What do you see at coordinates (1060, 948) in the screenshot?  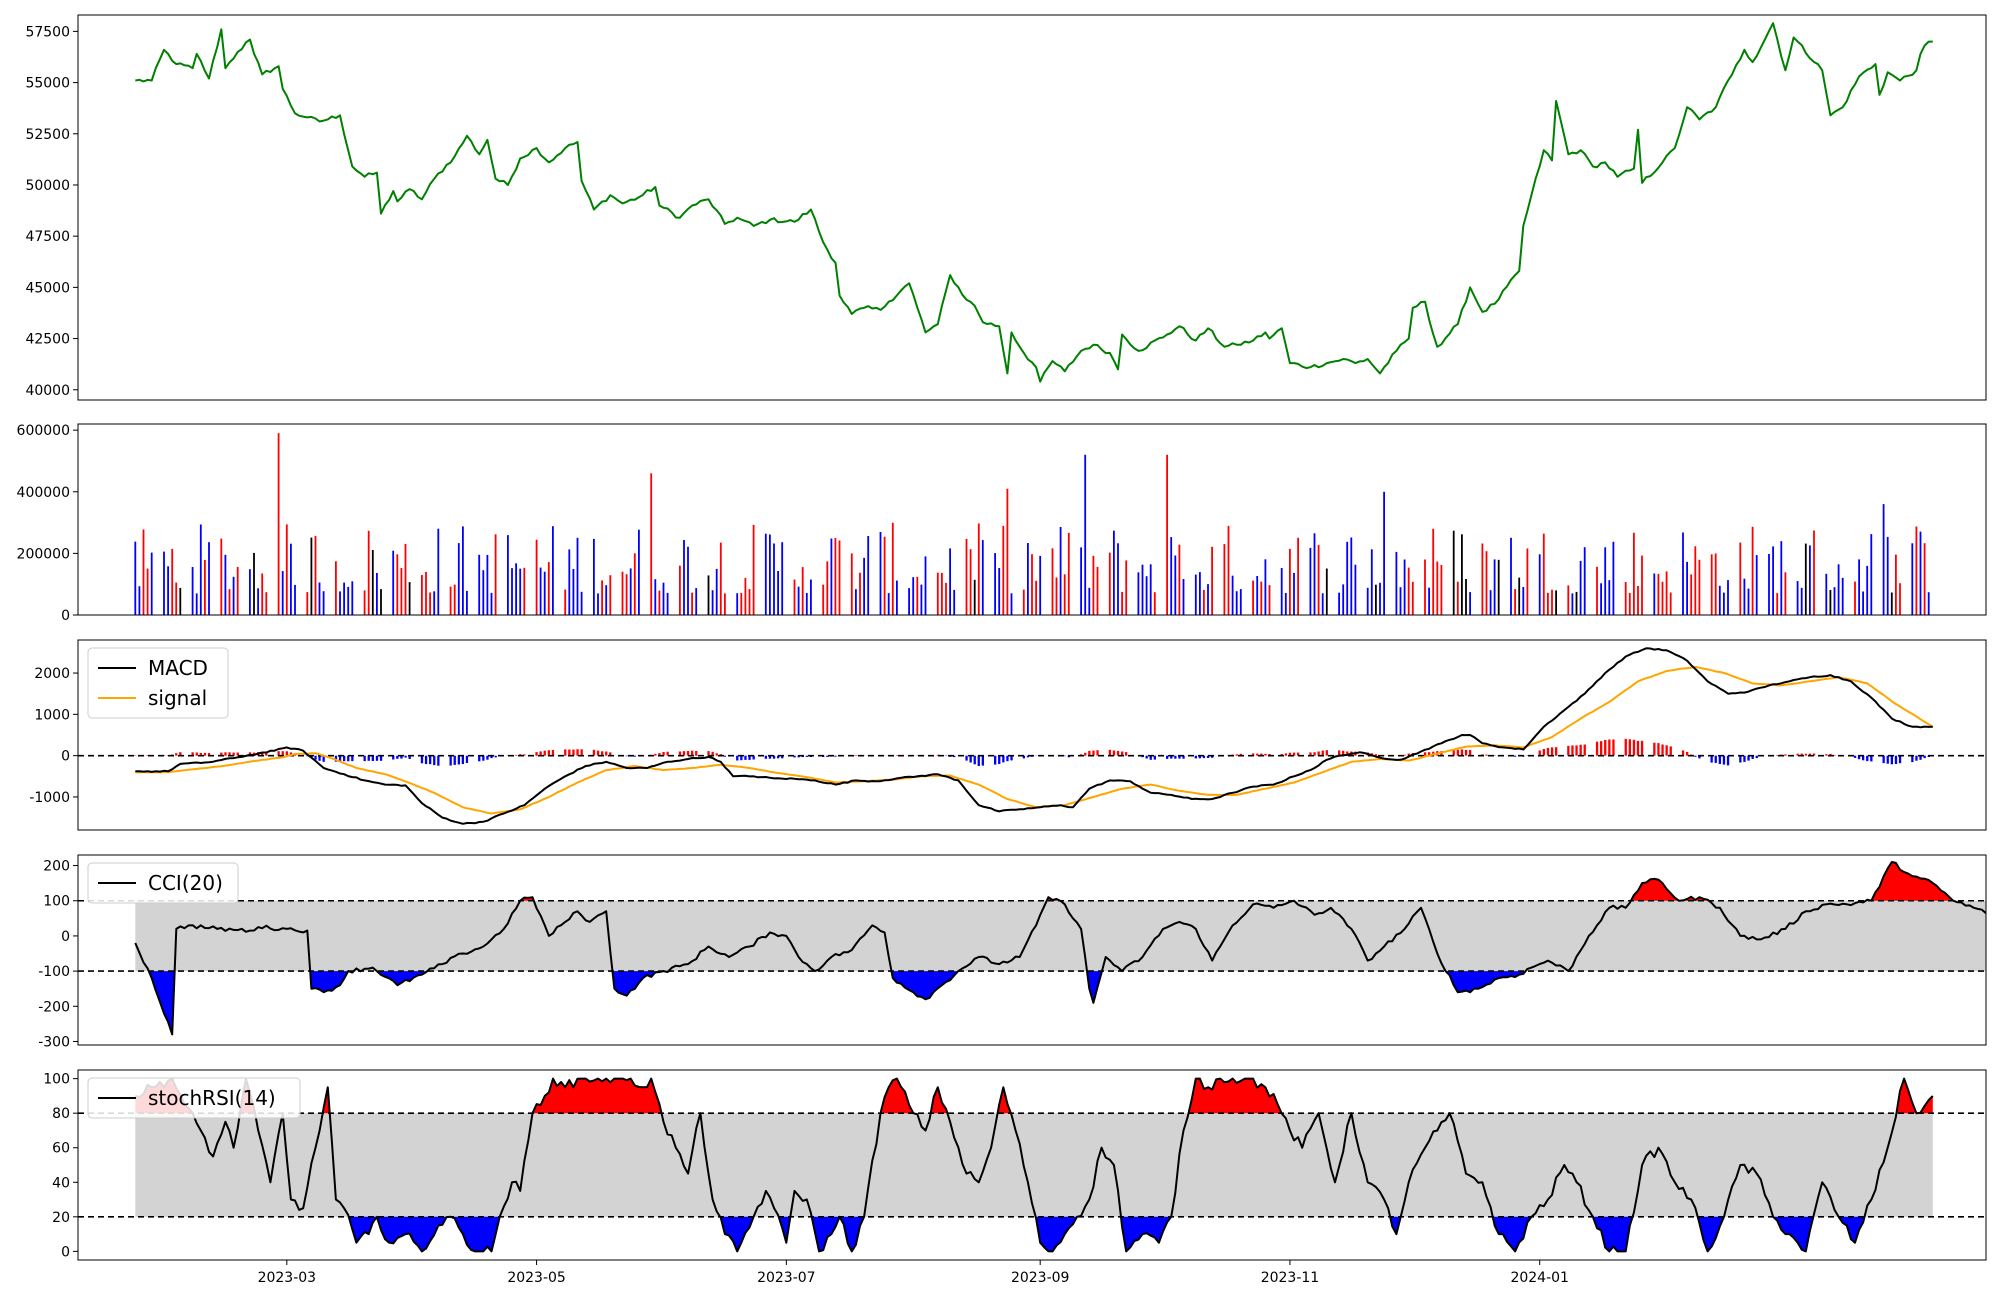 I see `cci-line` at bounding box center [1060, 948].